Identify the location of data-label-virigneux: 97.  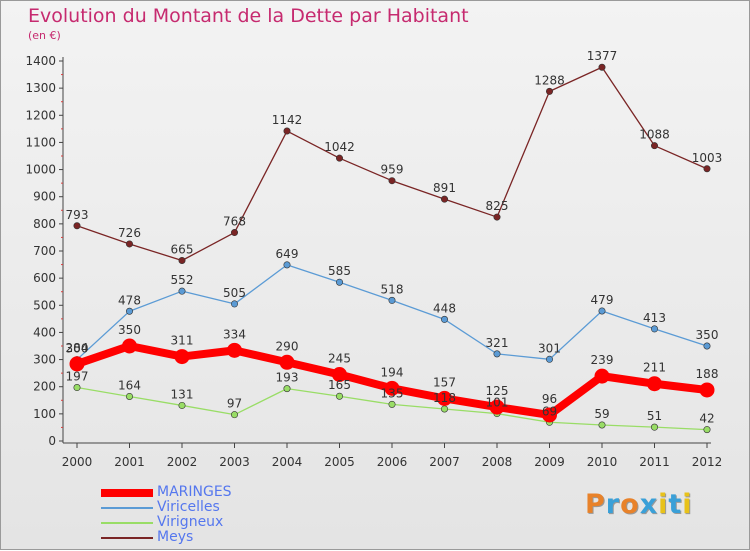
(234, 404).